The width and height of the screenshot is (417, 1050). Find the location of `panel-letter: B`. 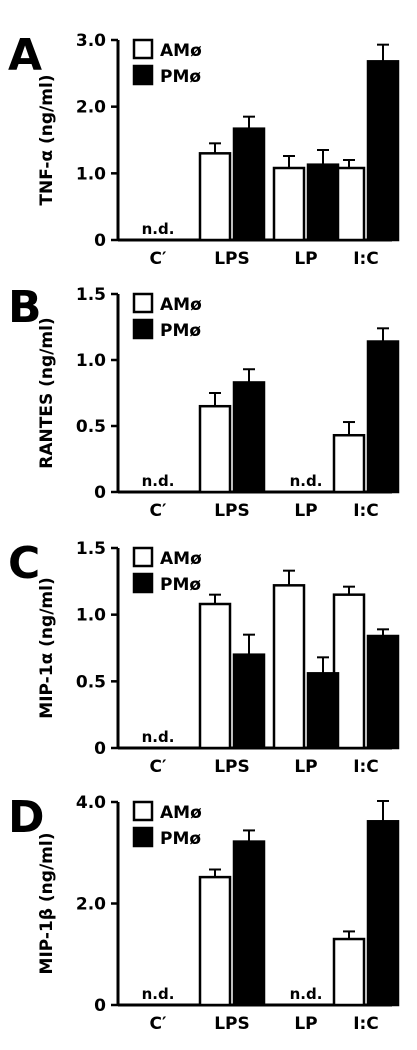

panel-letter: B is located at coordinates (25, 307).